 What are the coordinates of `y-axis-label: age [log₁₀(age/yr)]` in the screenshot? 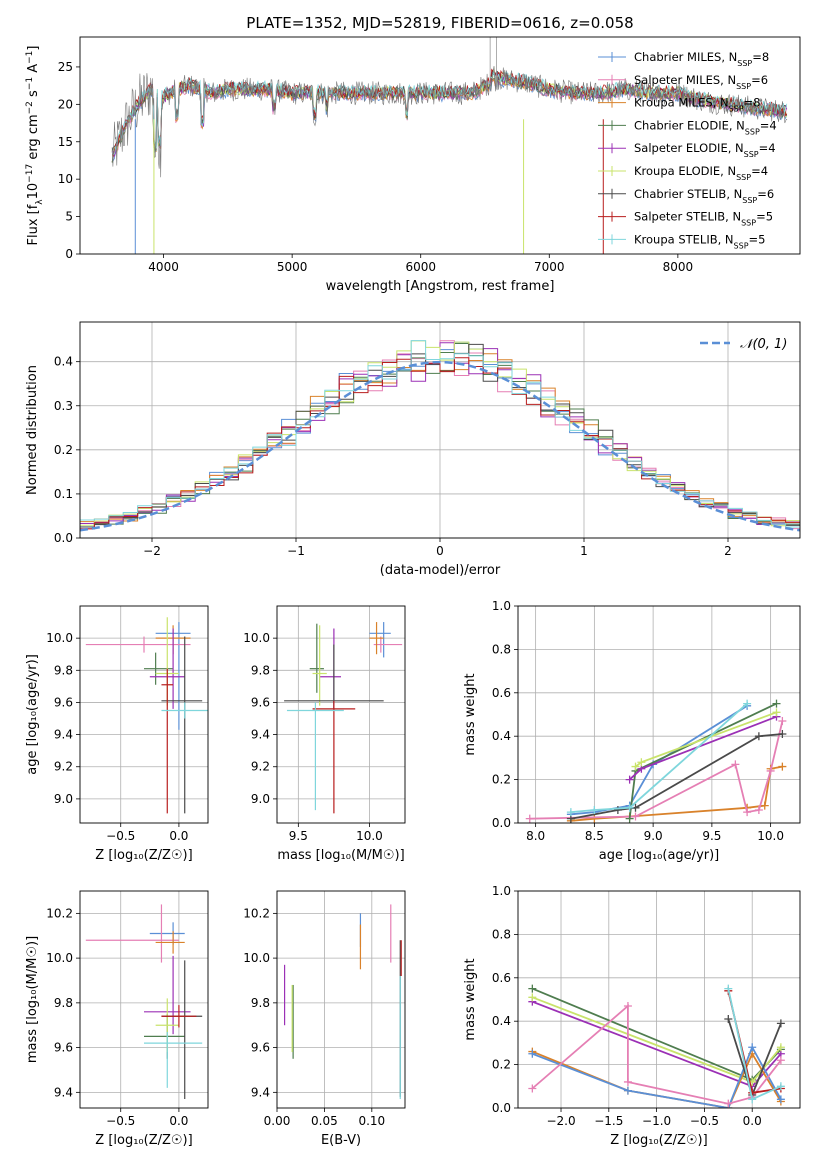 It's located at (32, 714).